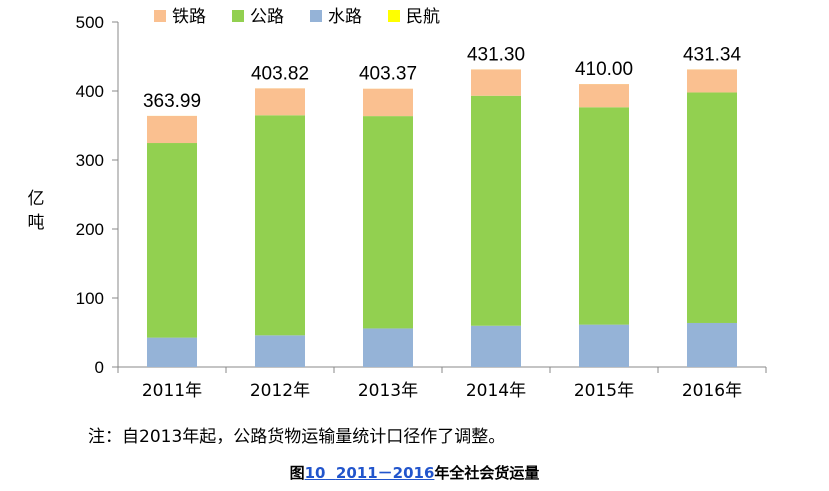 The height and width of the screenshot is (491, 829). What do you see at coordinates (604, 391) in the screenshot?
I see `x-tick-label: 2015年` at bounding box center [604, 391].